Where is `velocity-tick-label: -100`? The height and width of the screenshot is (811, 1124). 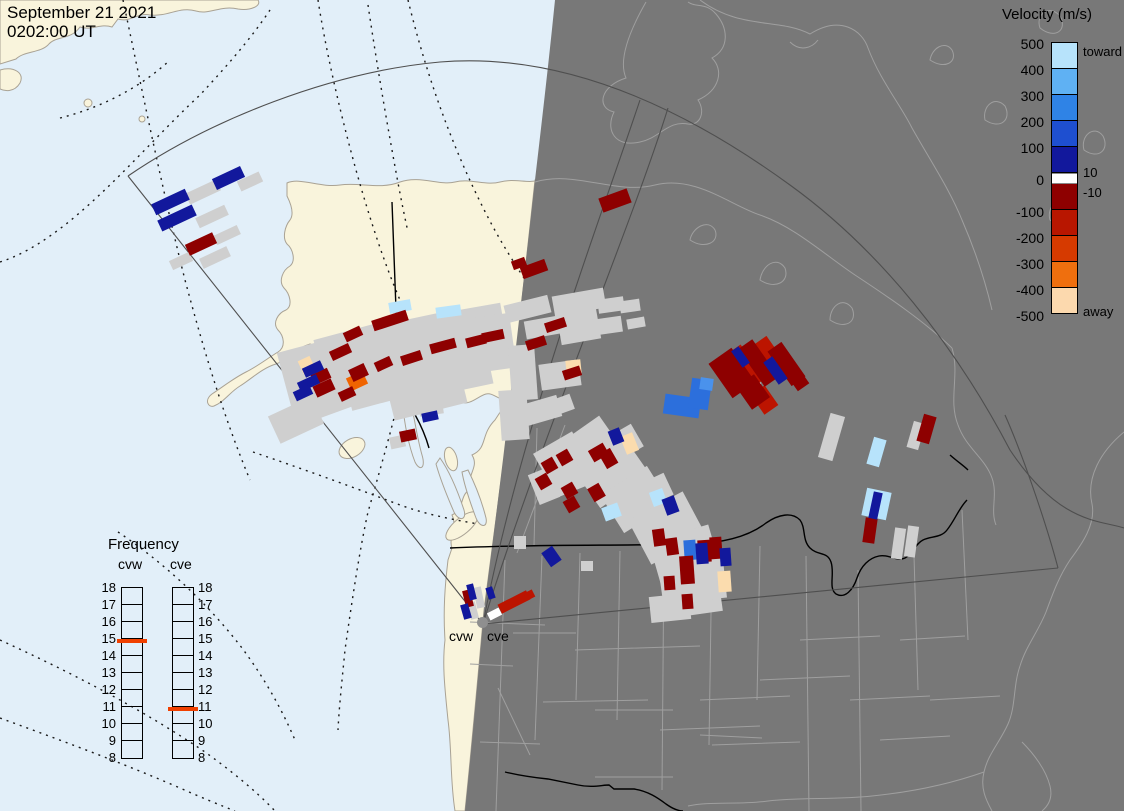 velocity-tick-label: -100 is located at coordinates (1029, 212).